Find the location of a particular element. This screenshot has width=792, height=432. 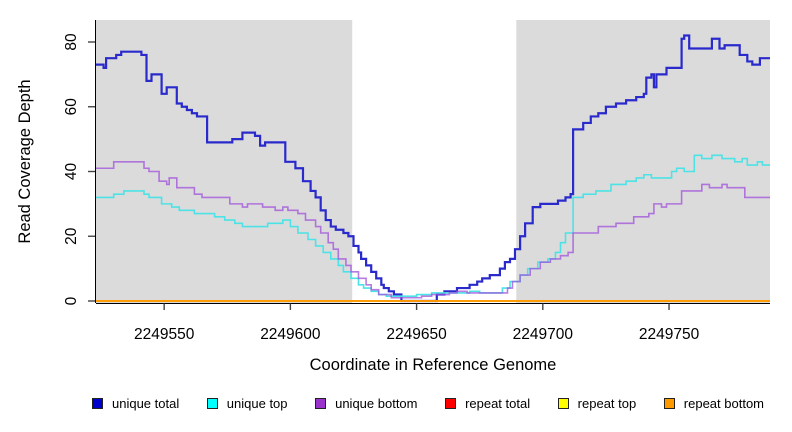

y-axis-title: Read Coverage Depth is located at coordinates (25, 161).